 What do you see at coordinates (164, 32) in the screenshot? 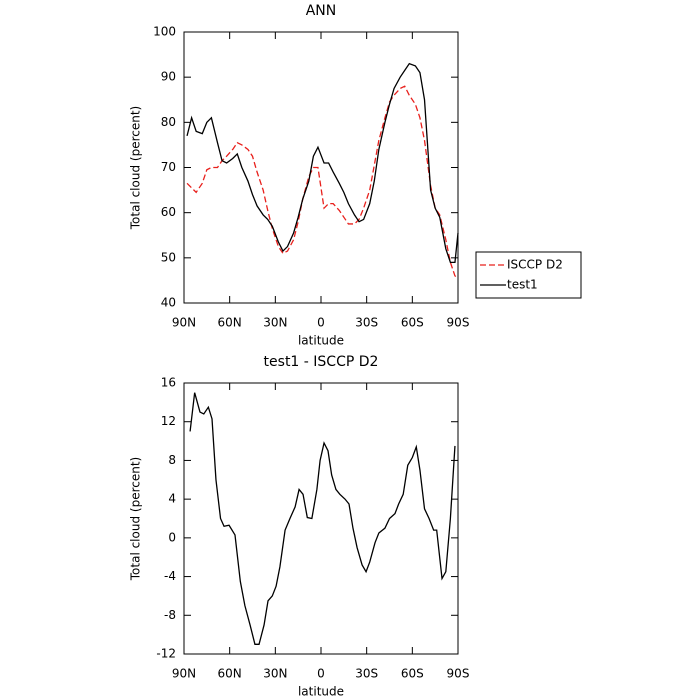
I see `y-tick-label: 100` at bounding box center [164, 32].